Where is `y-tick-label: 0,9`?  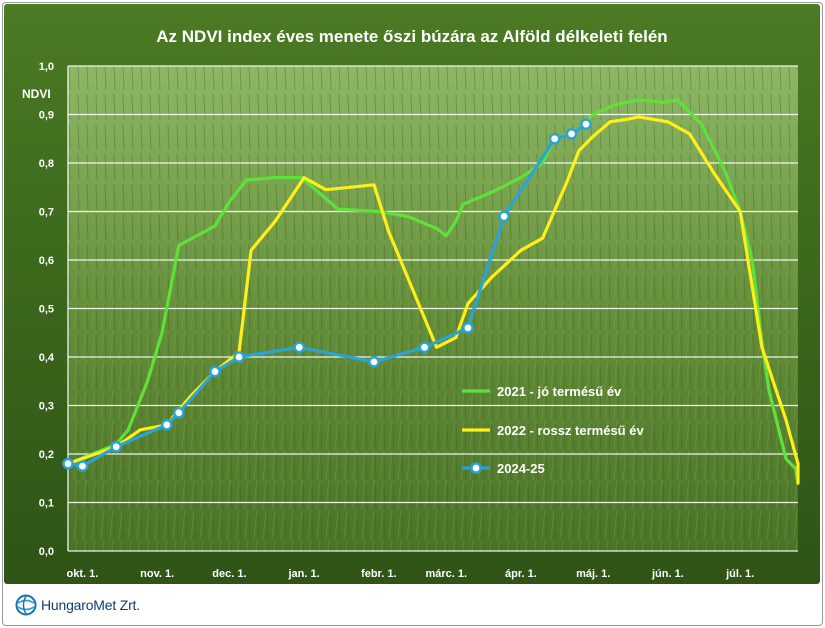
y-tick-label: 0,9 is located at coordinates (46, 116).